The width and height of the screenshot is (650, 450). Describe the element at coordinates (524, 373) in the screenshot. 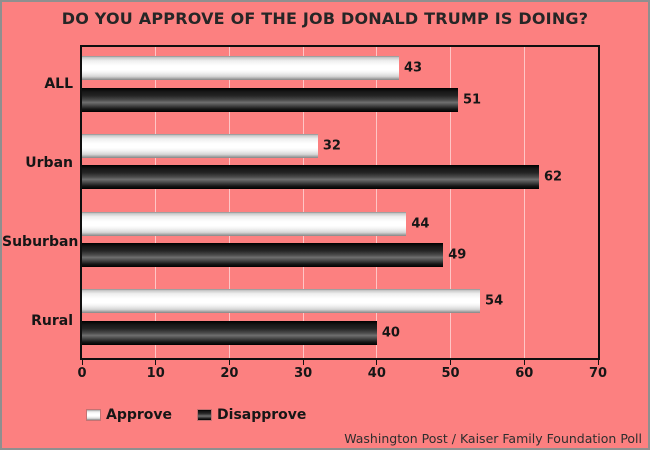

I see `x-tick-label: 60` at that location.